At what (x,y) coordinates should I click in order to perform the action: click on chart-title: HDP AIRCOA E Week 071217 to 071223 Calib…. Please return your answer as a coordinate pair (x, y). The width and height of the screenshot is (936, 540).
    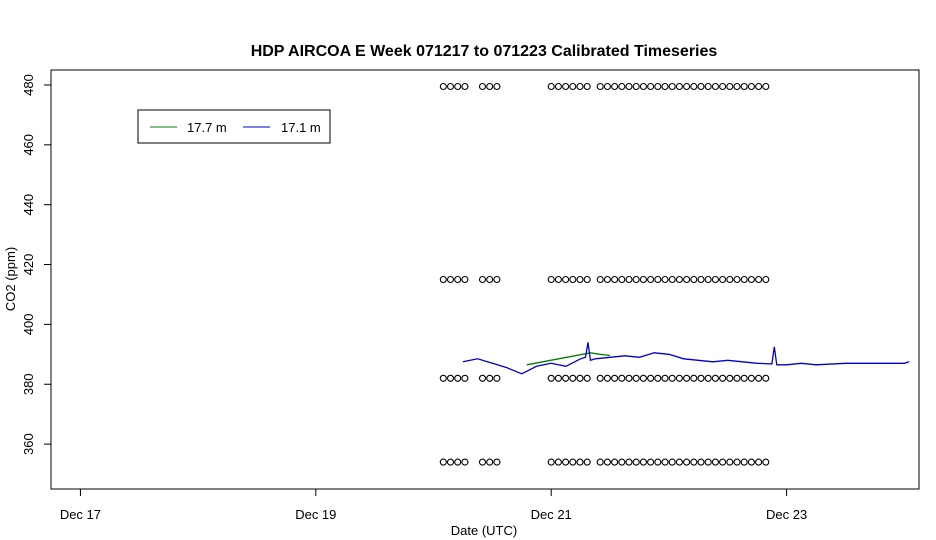
    Looking at the image, I should click on (484, 51).